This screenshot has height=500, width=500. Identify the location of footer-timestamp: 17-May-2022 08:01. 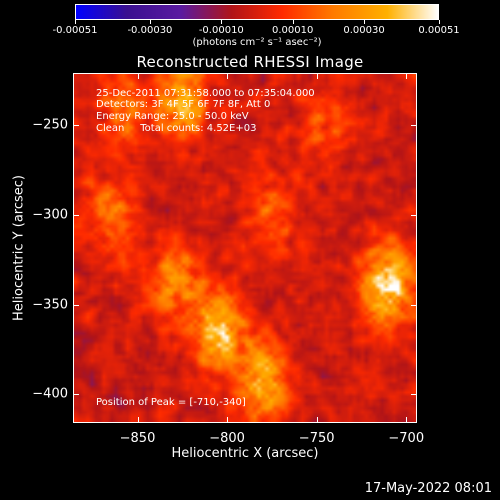
(428, 488).